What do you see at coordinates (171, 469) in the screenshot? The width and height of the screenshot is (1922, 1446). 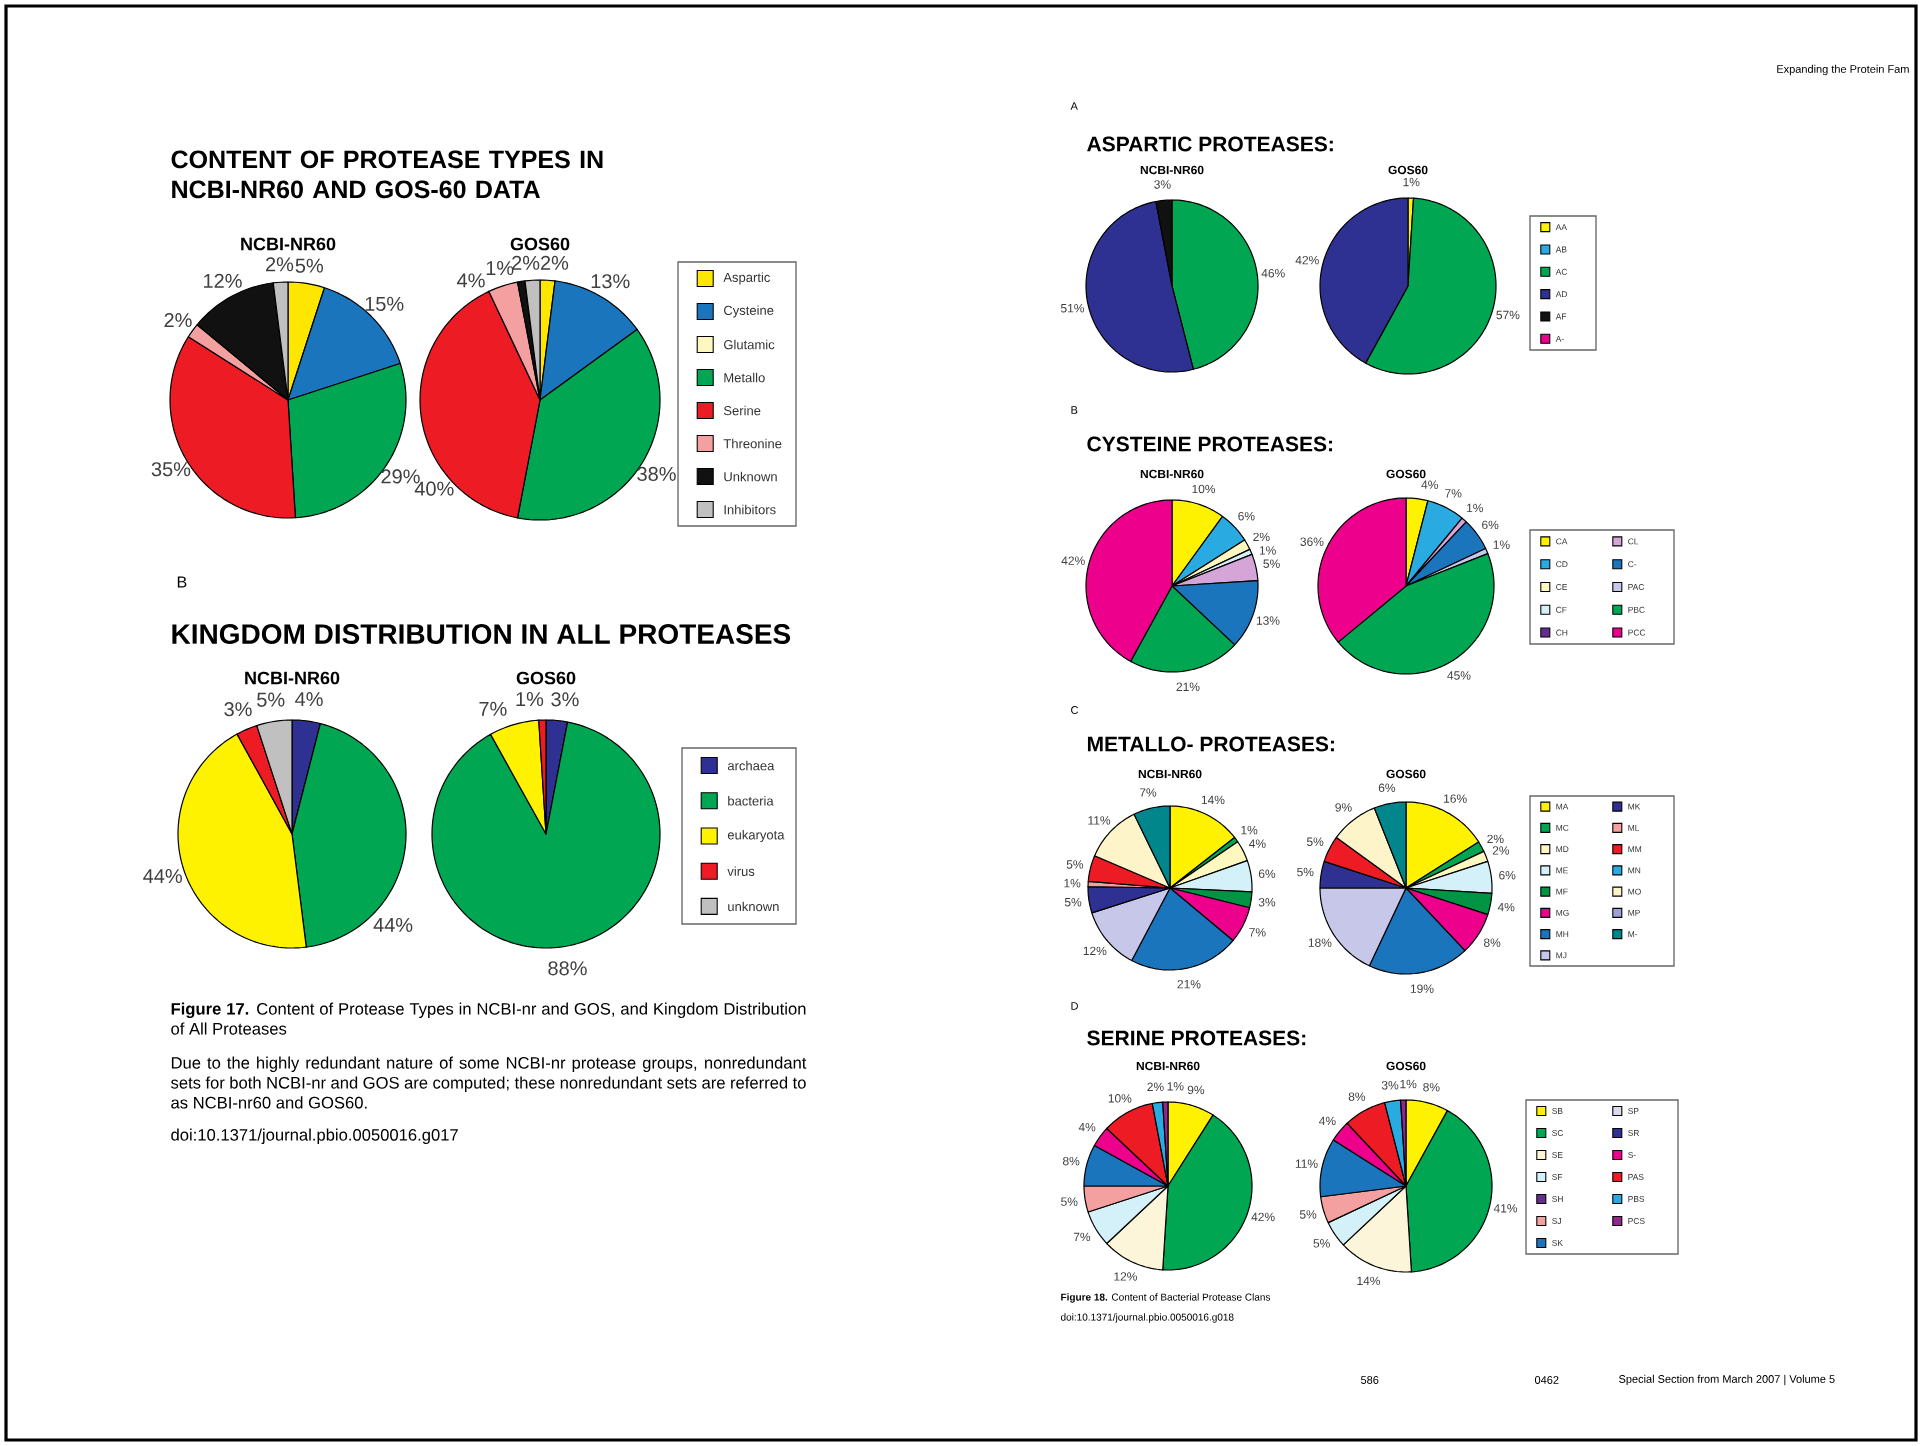 I see `data-label: 35%` at bounding box center [171, 469].